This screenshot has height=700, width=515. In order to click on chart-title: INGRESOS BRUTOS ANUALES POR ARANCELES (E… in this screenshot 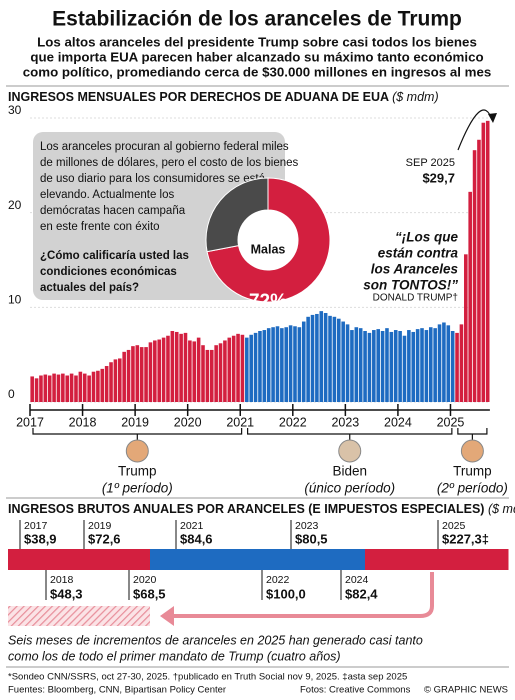, I will do `click(246, 509)`.